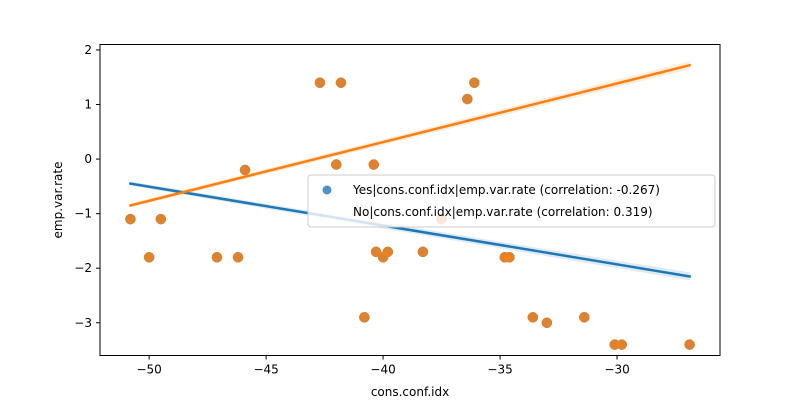  What do you see at coordinates (499, 370) in the screenshot?
I see `x-tick-label: −35` at bounding box center [499, 370].